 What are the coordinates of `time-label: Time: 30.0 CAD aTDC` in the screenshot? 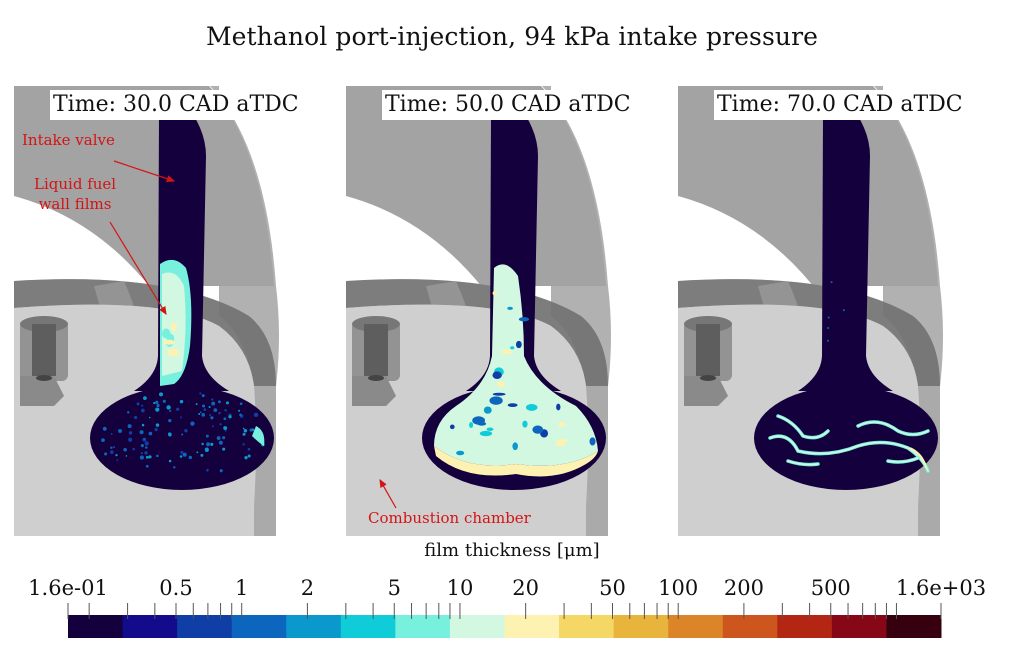 It's located at (176, 105).